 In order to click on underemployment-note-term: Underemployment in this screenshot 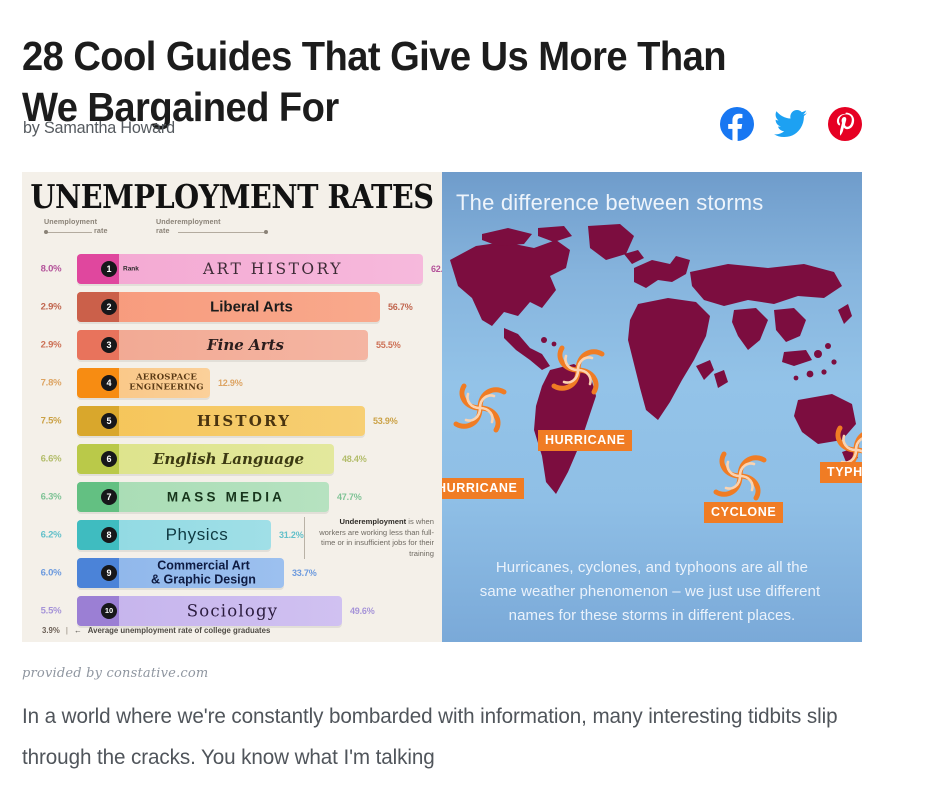, I will do `click(373, 521)`.